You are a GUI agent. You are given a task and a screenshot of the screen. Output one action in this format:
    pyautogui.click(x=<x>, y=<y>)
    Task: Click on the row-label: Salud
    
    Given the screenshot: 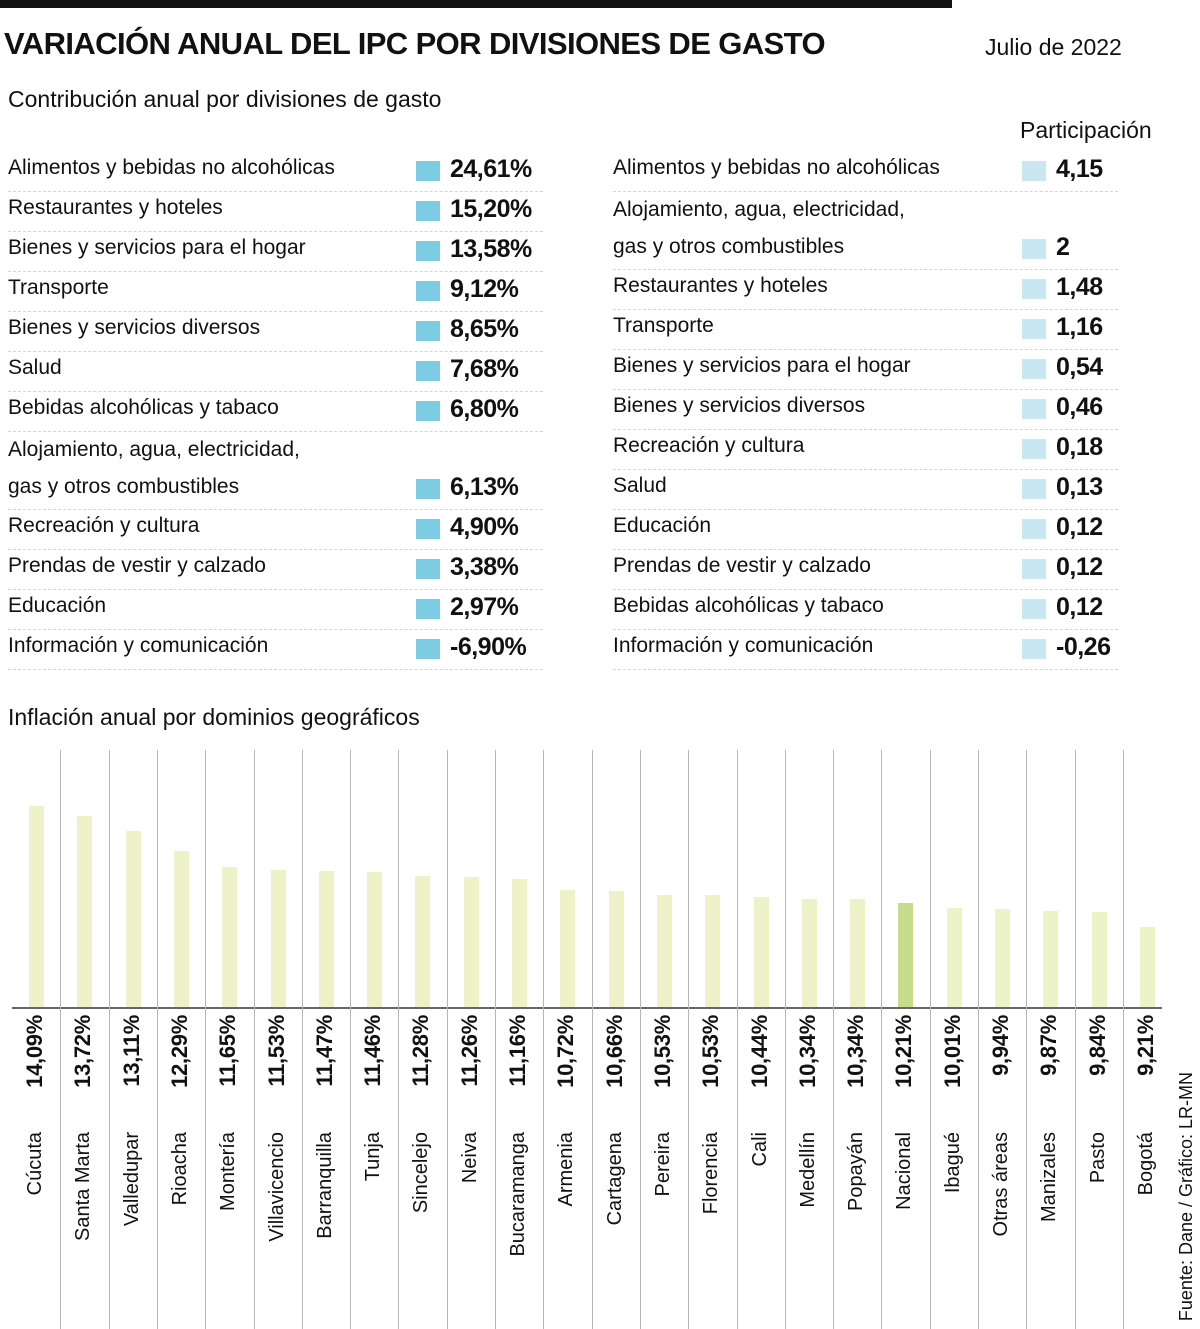 What is the action you would take?
    pyautogui.click(x=35, y=367)
    